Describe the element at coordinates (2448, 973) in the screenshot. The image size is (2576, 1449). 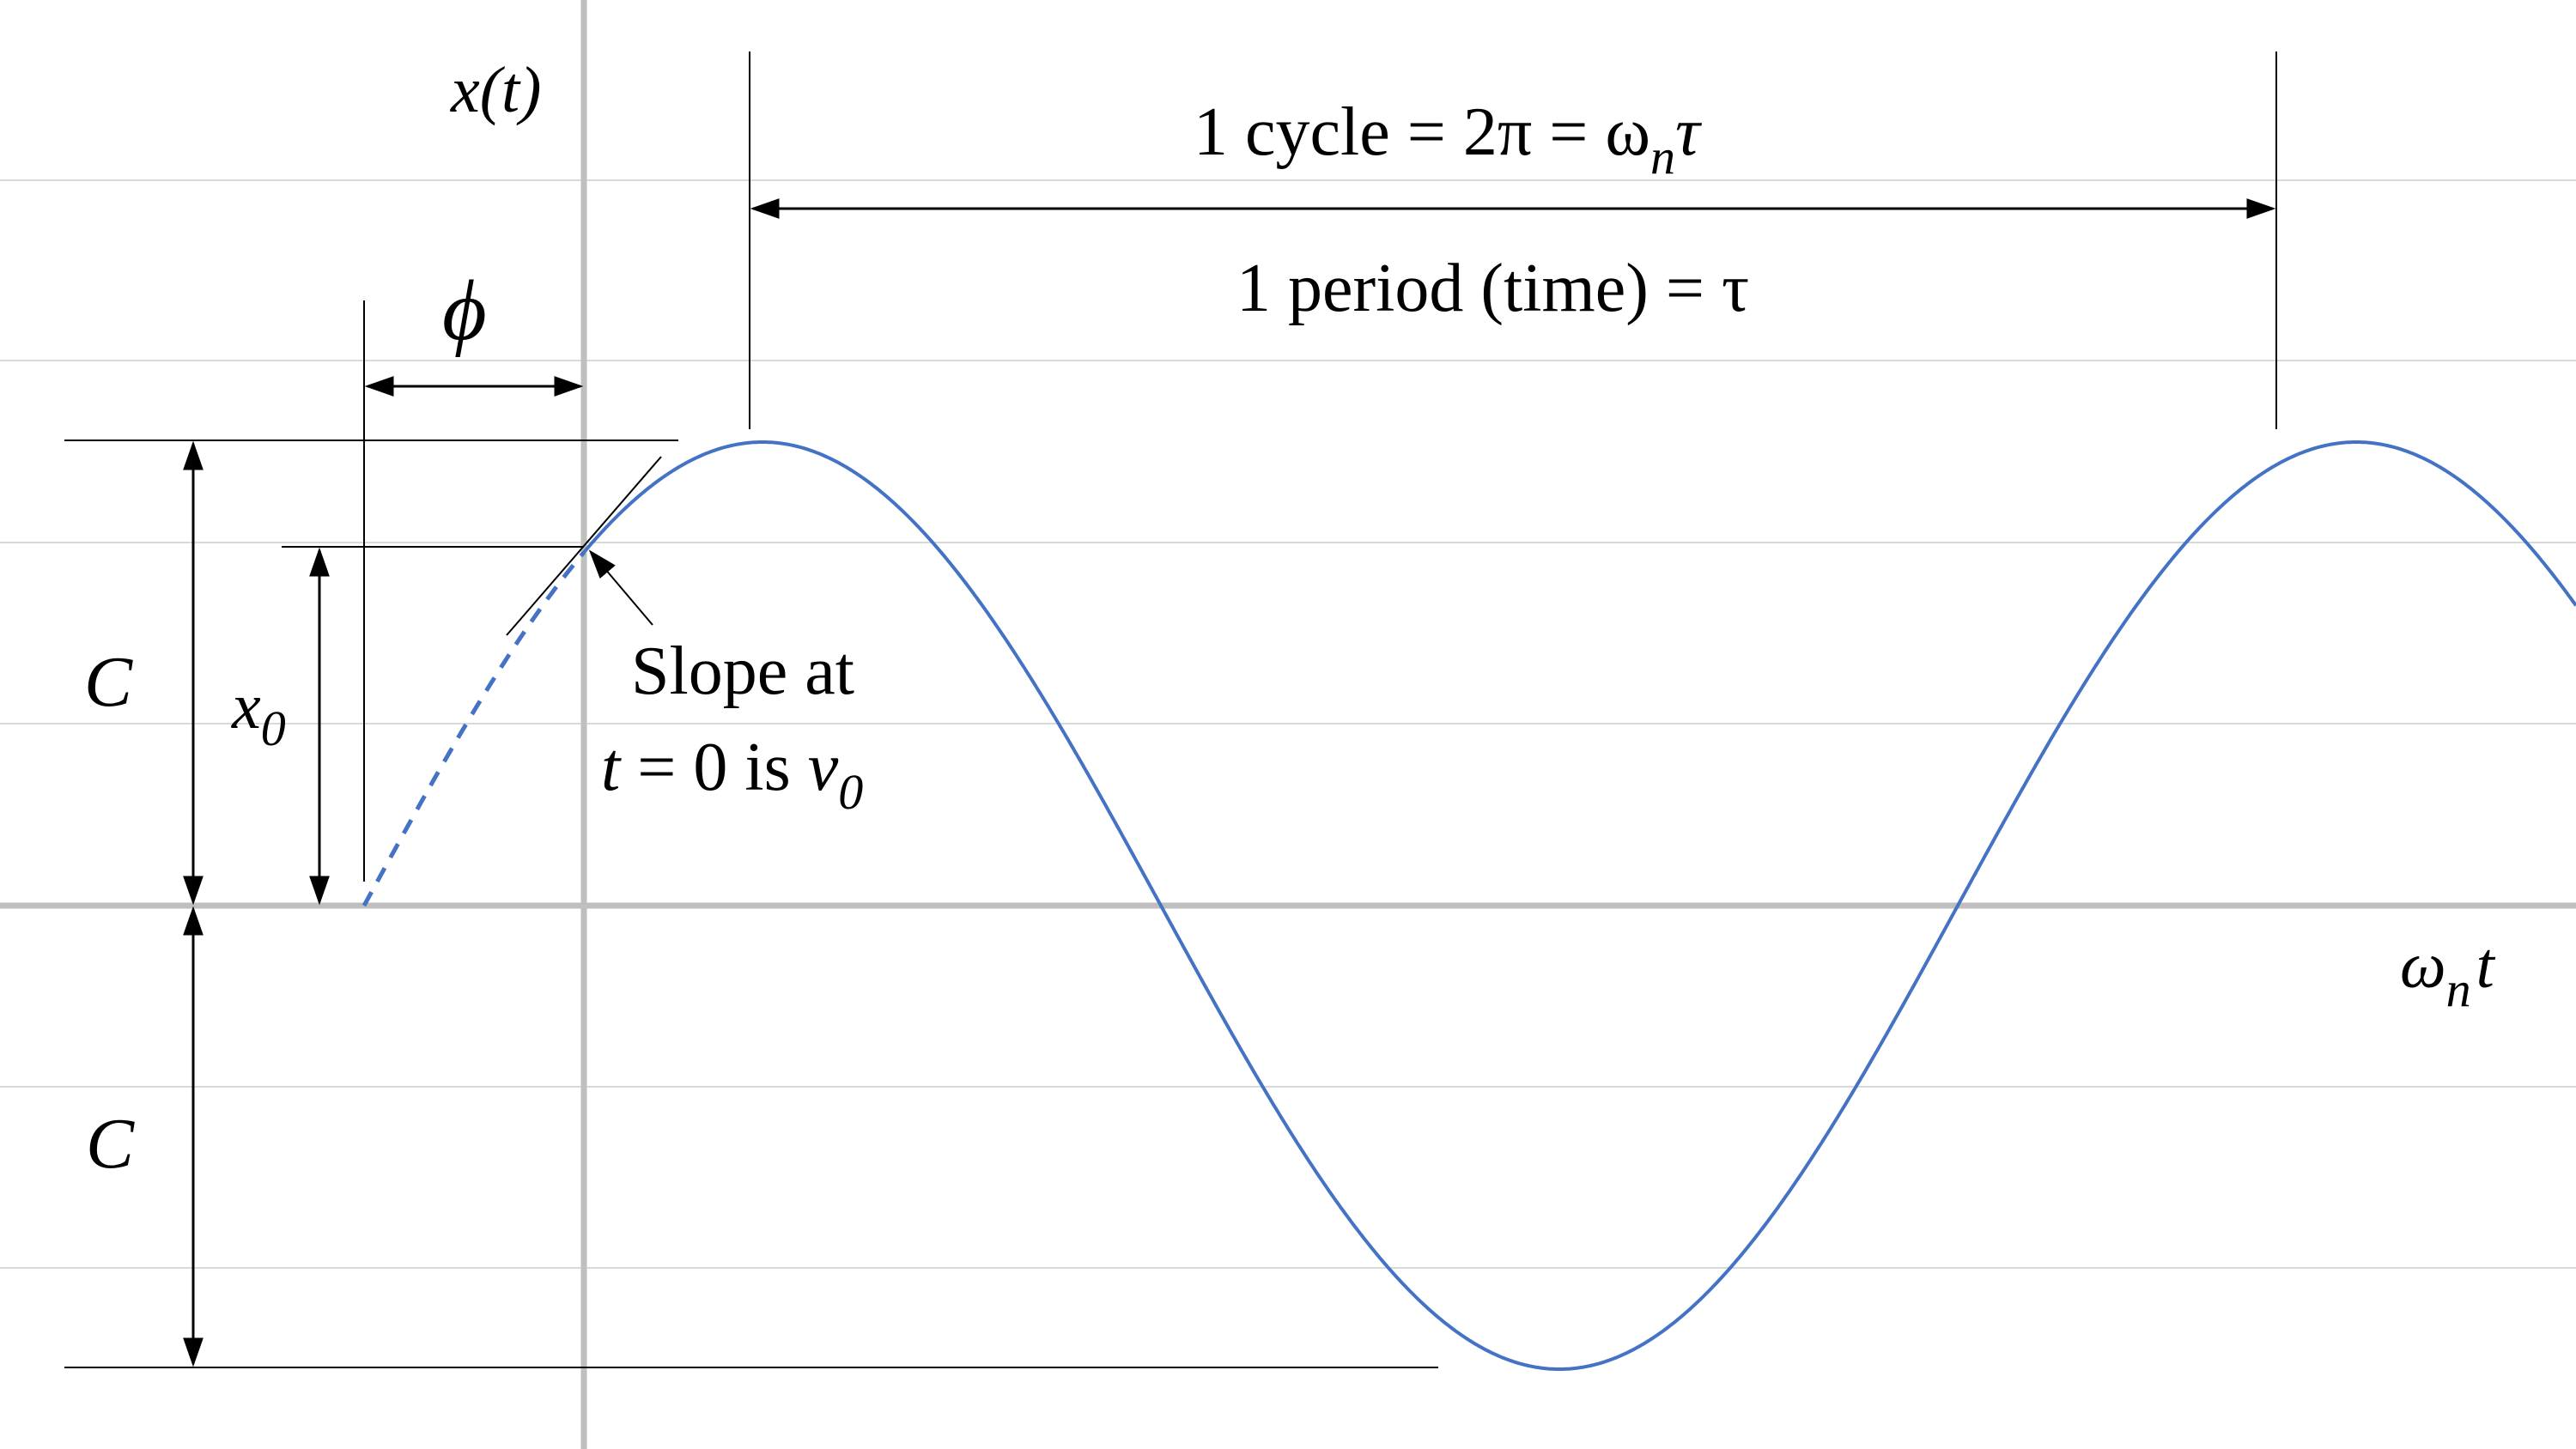
I see `x-axis-label: ωnt` at that location.